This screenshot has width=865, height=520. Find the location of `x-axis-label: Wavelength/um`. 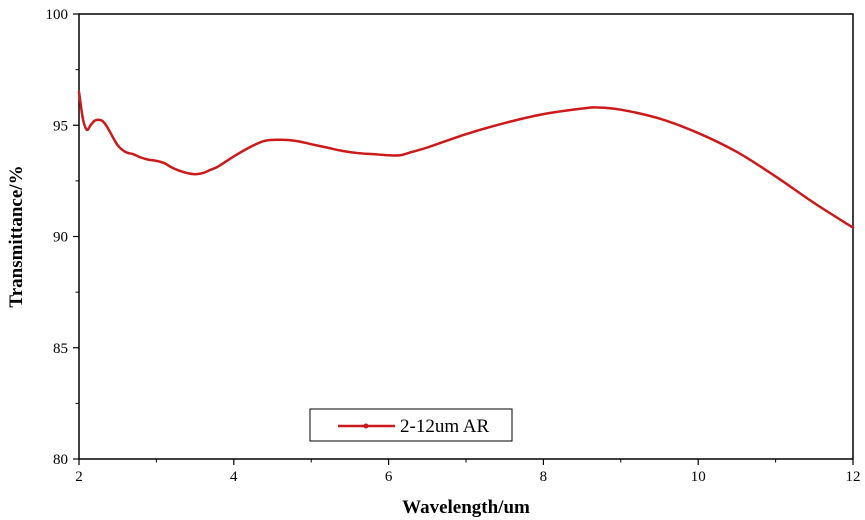

x-axis-label: Wavelength/um is located at coordinates (466, 507).